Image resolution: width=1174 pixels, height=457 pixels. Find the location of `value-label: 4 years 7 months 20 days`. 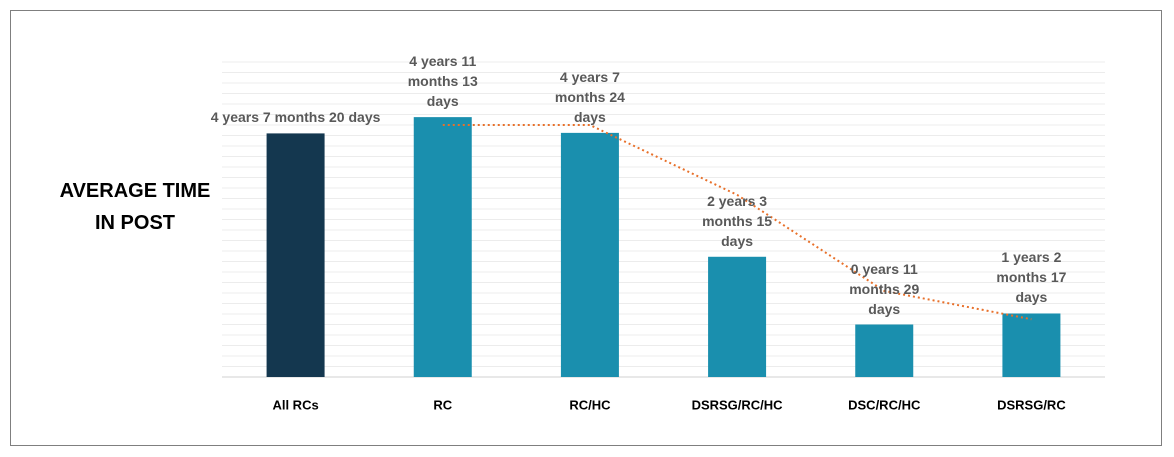

value-label: 4 years 7 months 20 days is located at coordinates (295, 117).